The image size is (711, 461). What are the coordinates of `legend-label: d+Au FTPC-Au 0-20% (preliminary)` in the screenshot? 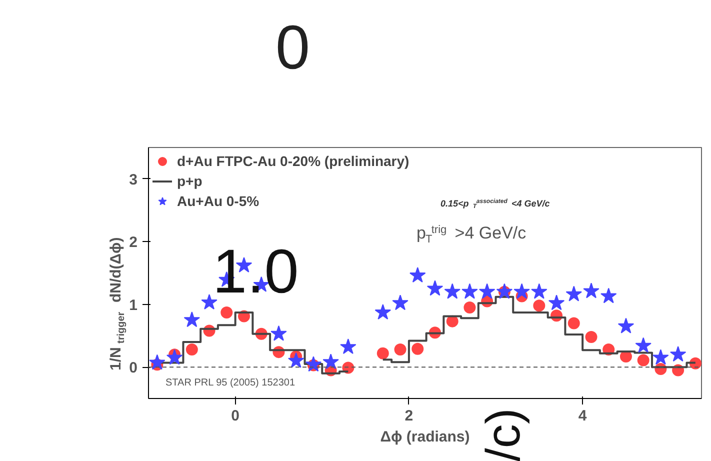 It's located at (293, 161).